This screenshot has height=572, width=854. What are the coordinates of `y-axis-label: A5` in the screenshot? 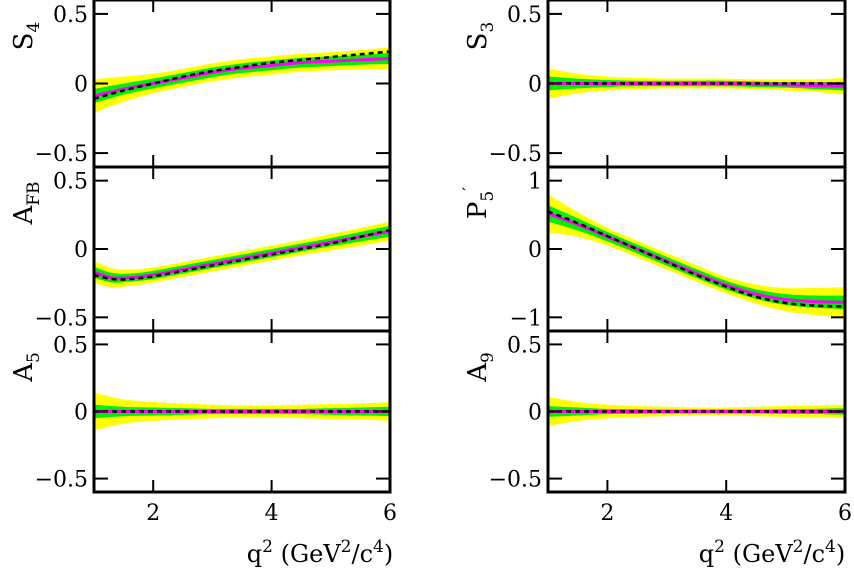 It's located at (26, 367).